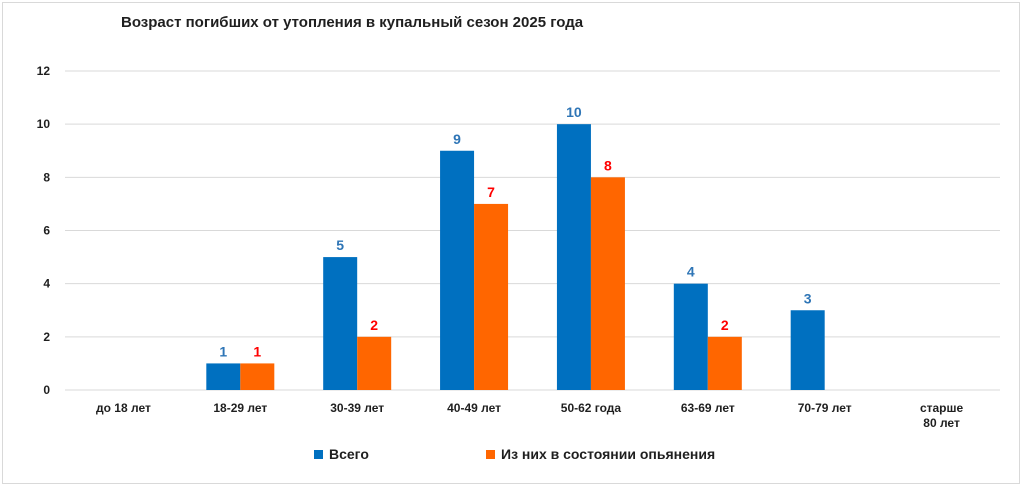  What do you see at coordinates (691, 272) in the screenshot?
I see `data-label-total: 4` at bounding box center [691, 272].